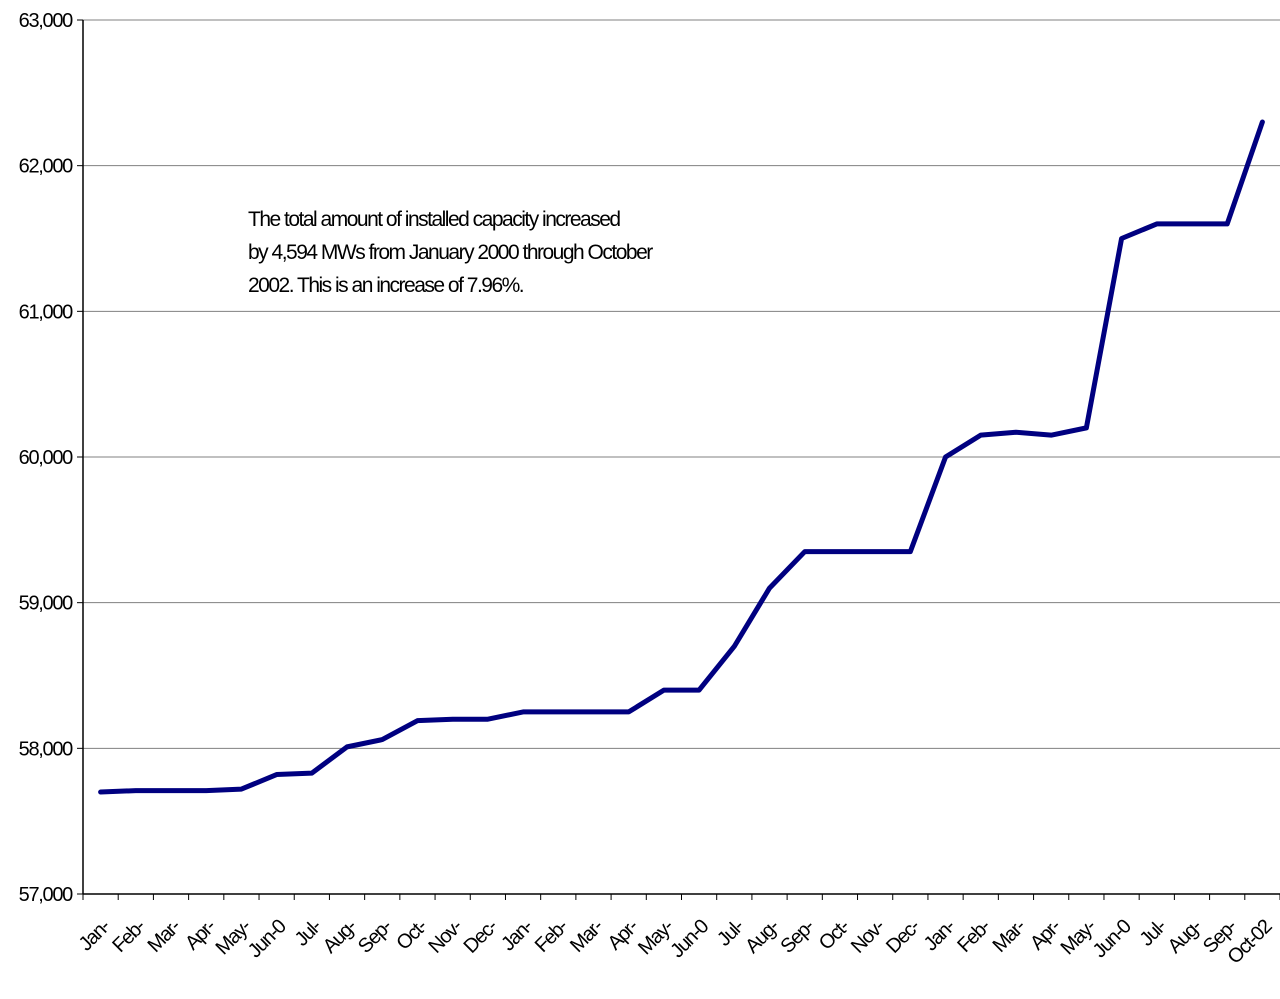 The image size is (1280, 999). I want to click on y-tick-label: 57,000, so click(46, 895).